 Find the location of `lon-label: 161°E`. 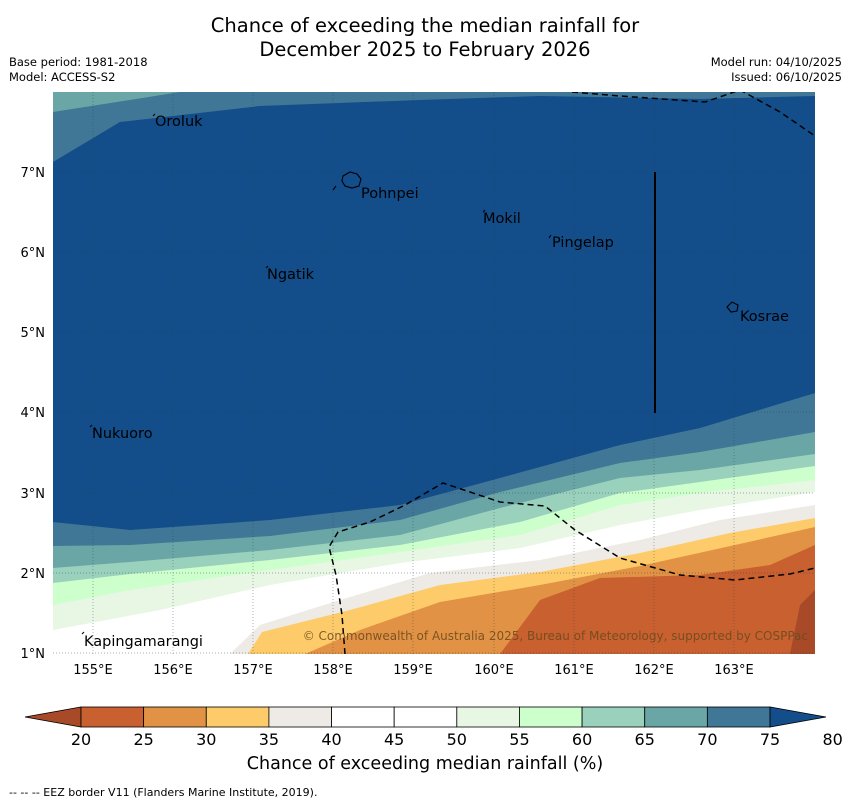

lon-label: 161°E is located at coordinates (574, 670).